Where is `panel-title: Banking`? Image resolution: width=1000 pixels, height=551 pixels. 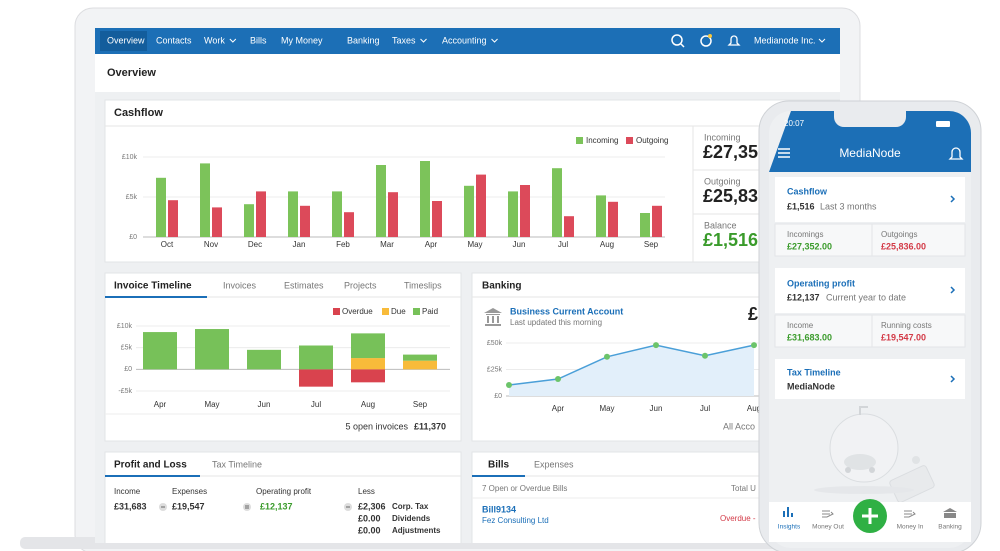 panel-title: Banking is located at coordinates (501, 286).